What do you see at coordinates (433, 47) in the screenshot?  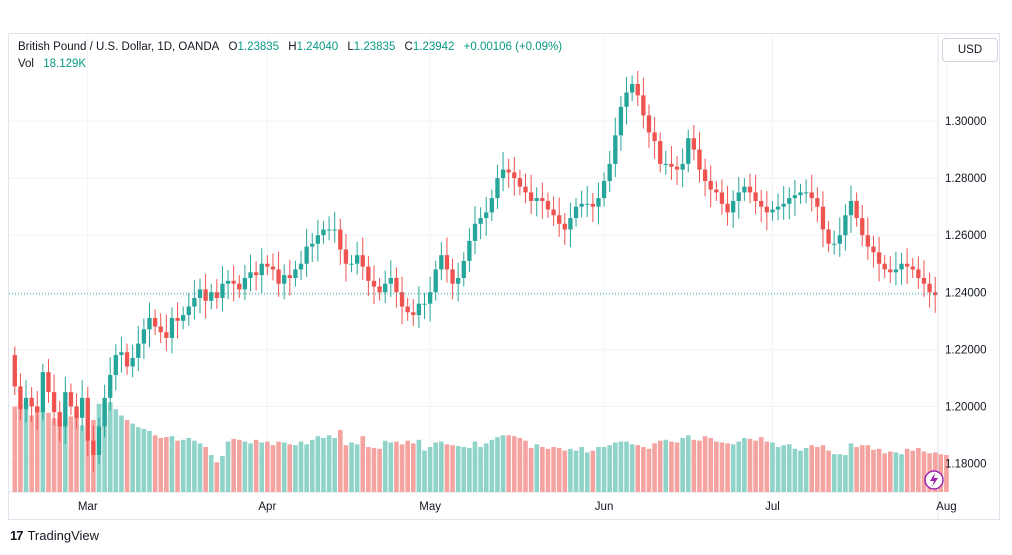 I see `close-value: 1.23942` at bounding box center [433, 47].